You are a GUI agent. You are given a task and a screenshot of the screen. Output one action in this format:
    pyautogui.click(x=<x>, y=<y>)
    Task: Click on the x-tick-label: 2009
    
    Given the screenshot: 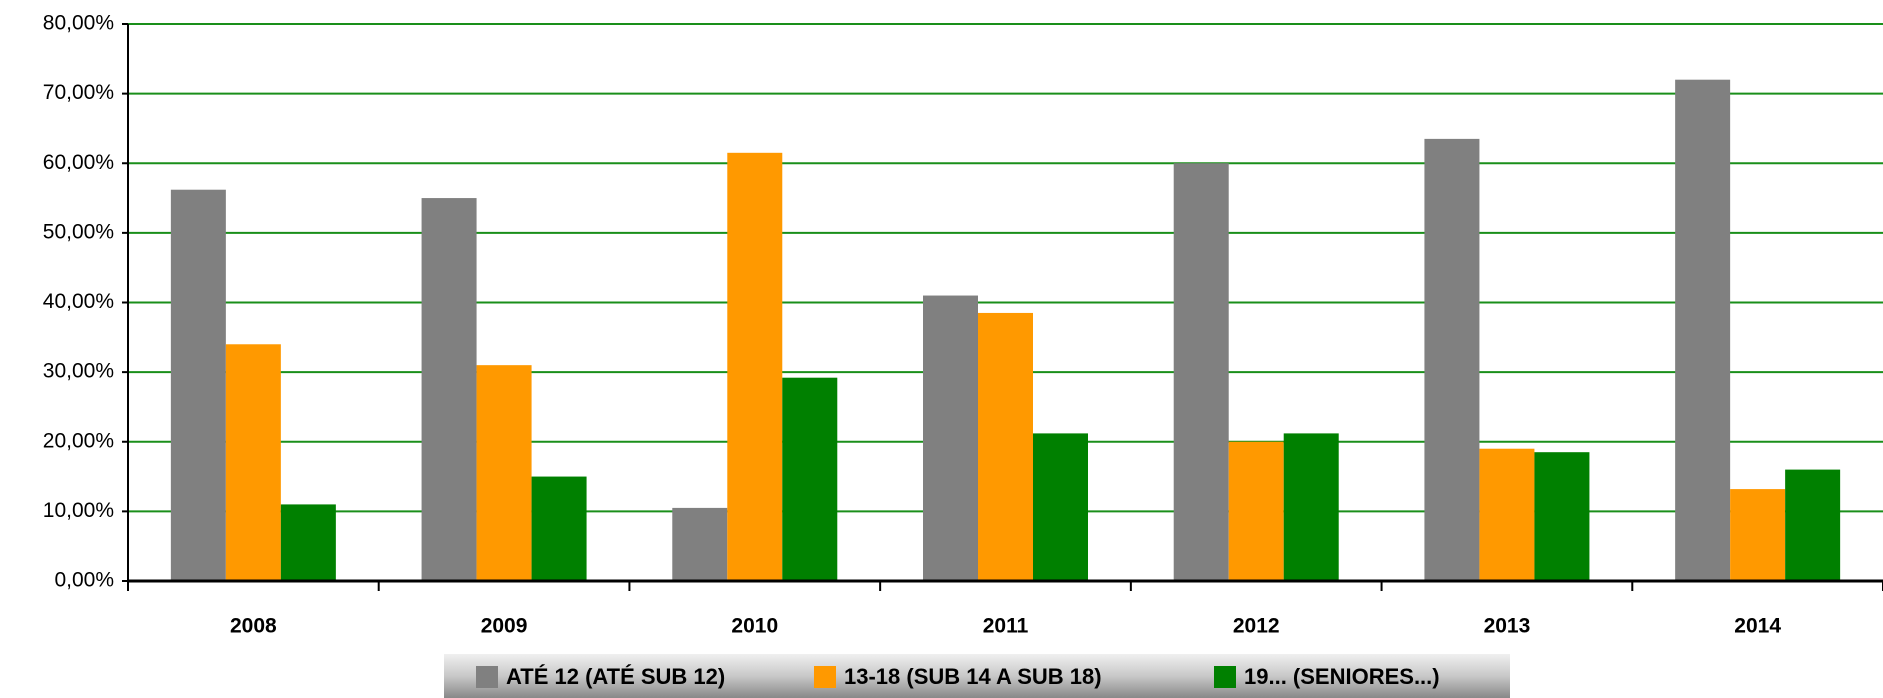 What is the action you would take?
    pyautogui.click(x=504, y=626)
    